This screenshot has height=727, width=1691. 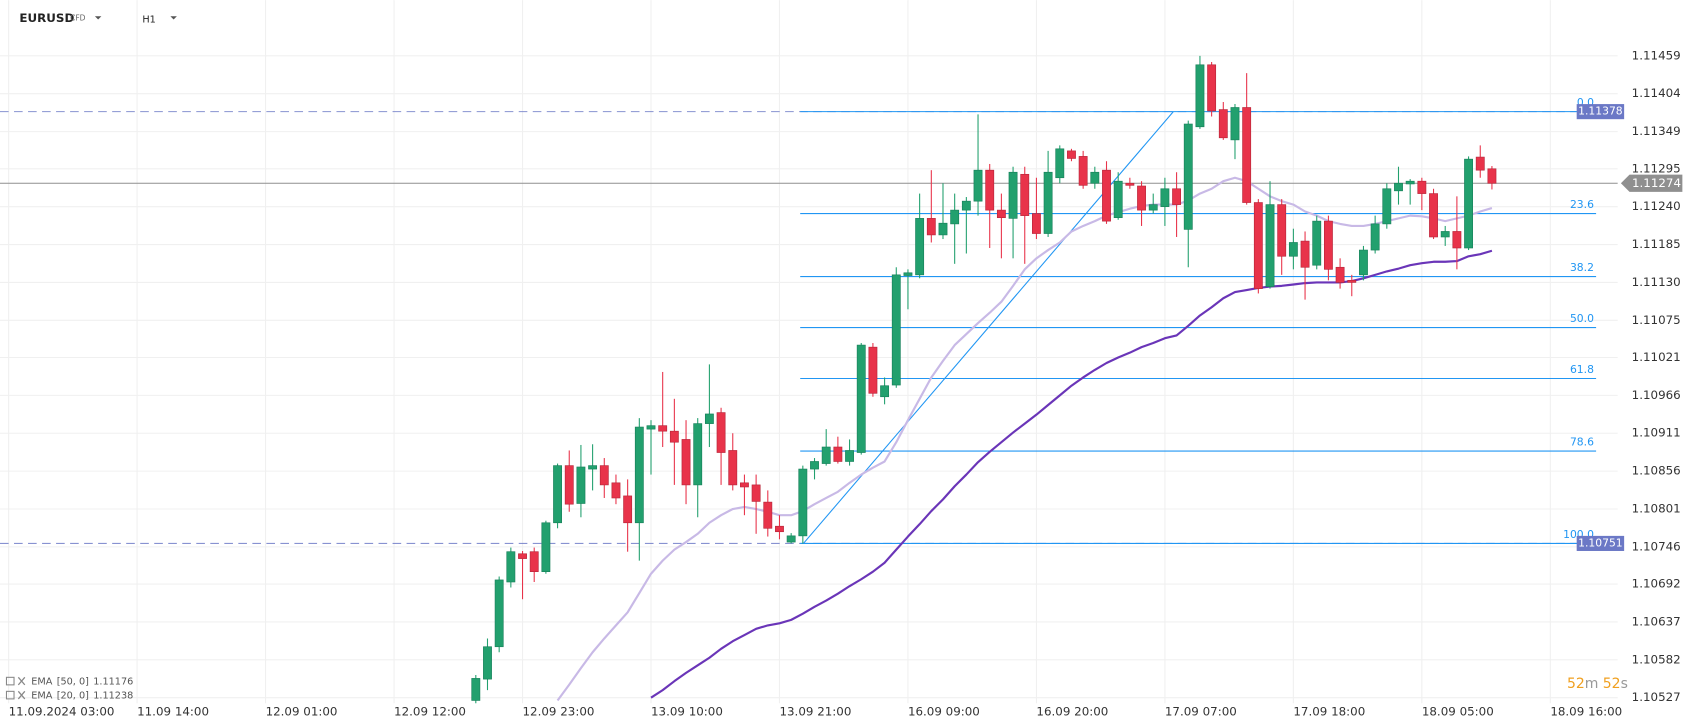 I want to click on fib-level-label: 23.6, so click(x=1582, y=204).